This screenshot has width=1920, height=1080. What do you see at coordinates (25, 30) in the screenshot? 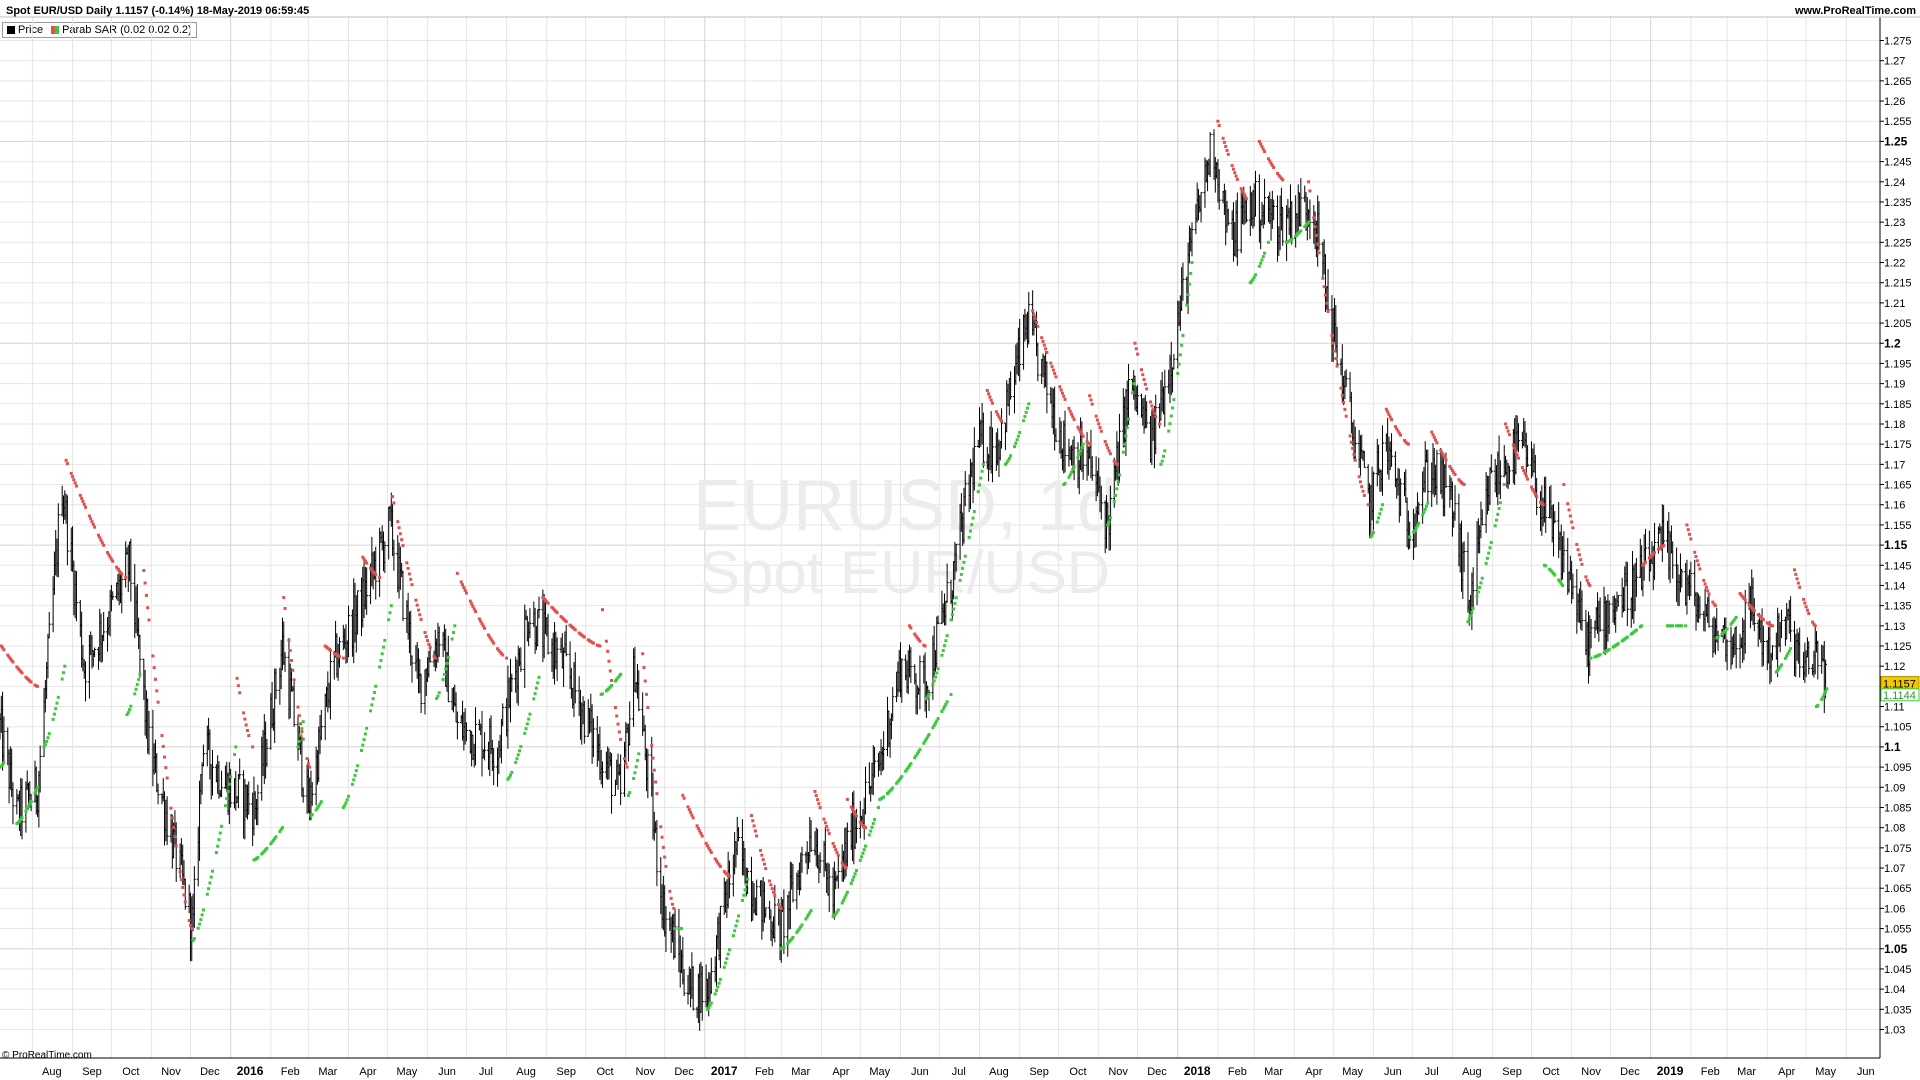
I see `legend-entry-price: Price` at bounding box center [25, 30].